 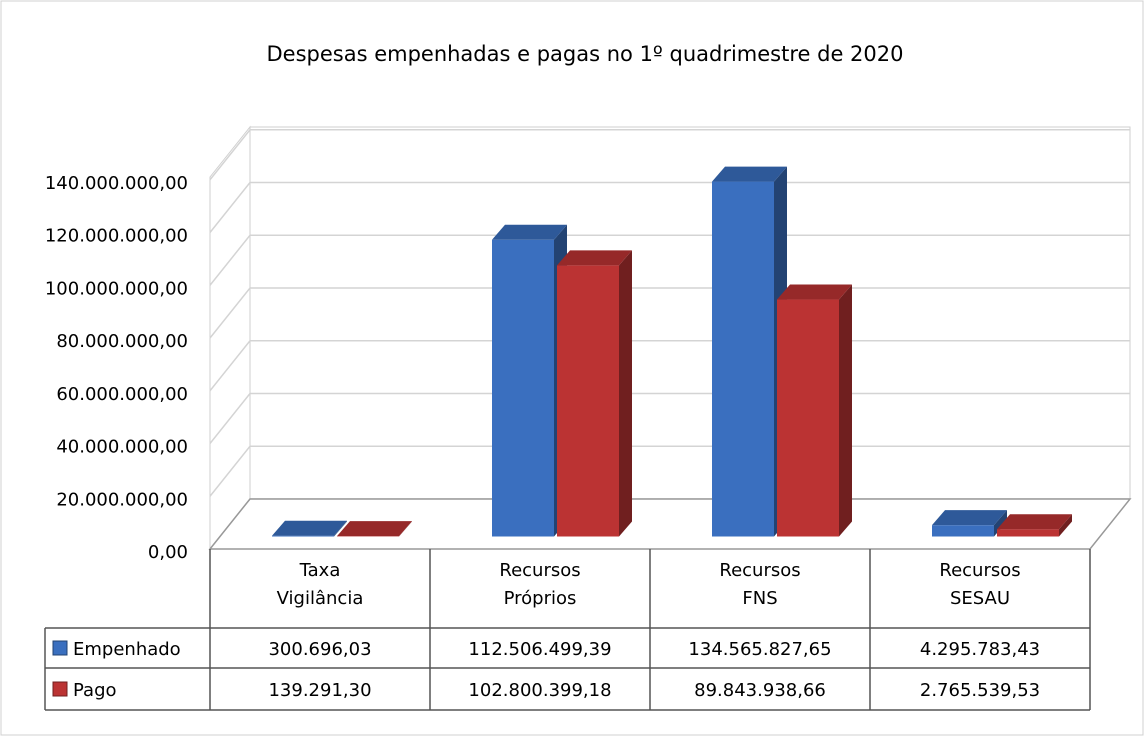 I want to click on data-label: 89.843.938,66, so click(x=760, y=690).